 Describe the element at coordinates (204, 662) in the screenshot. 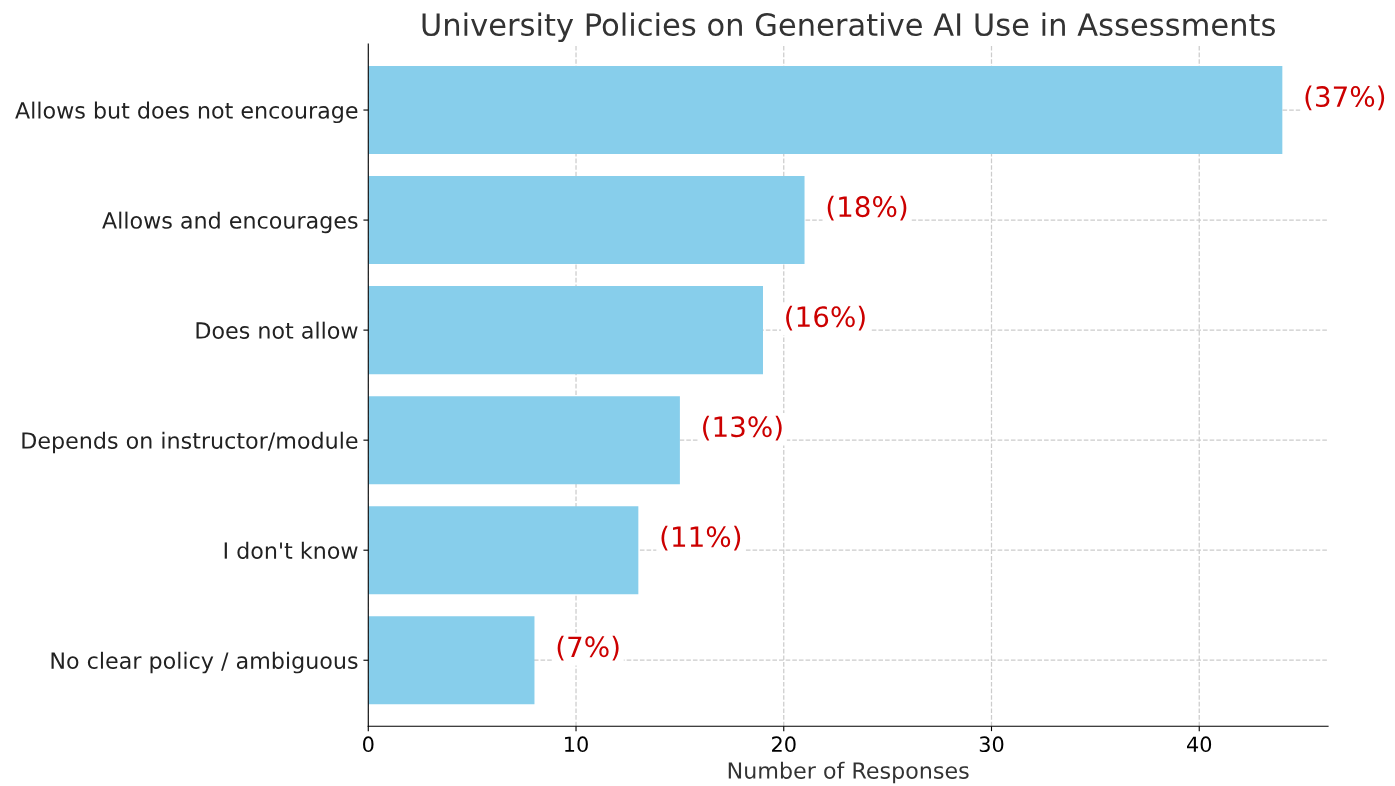

I see `y-tick-label: No clear policy / ambiguous` at that location.